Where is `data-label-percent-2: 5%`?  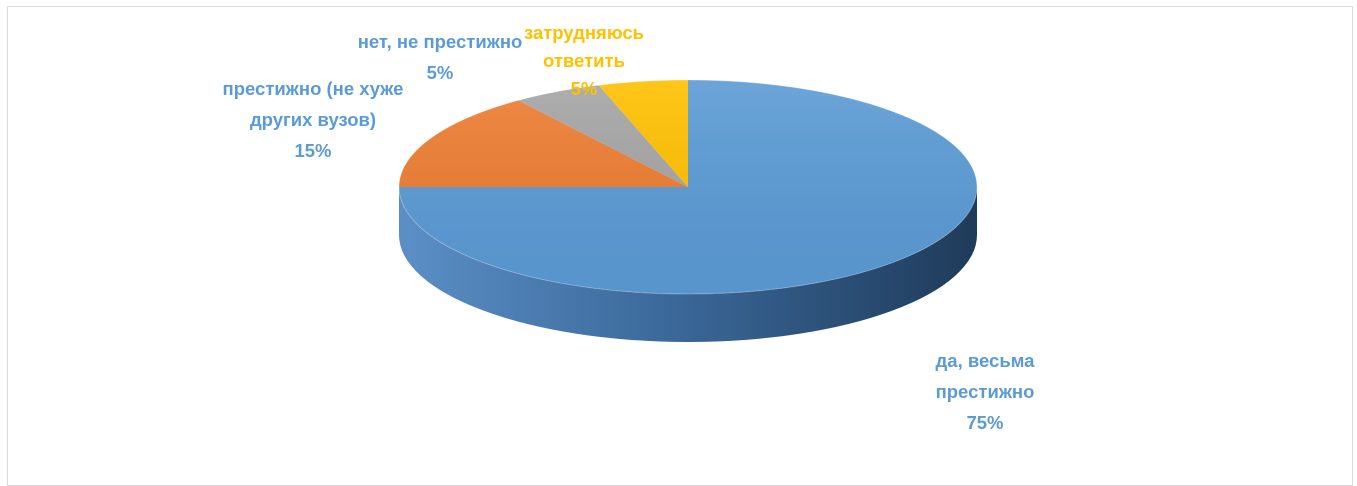 data-label-percent-2: 5% is located at coordinates (440, 72).